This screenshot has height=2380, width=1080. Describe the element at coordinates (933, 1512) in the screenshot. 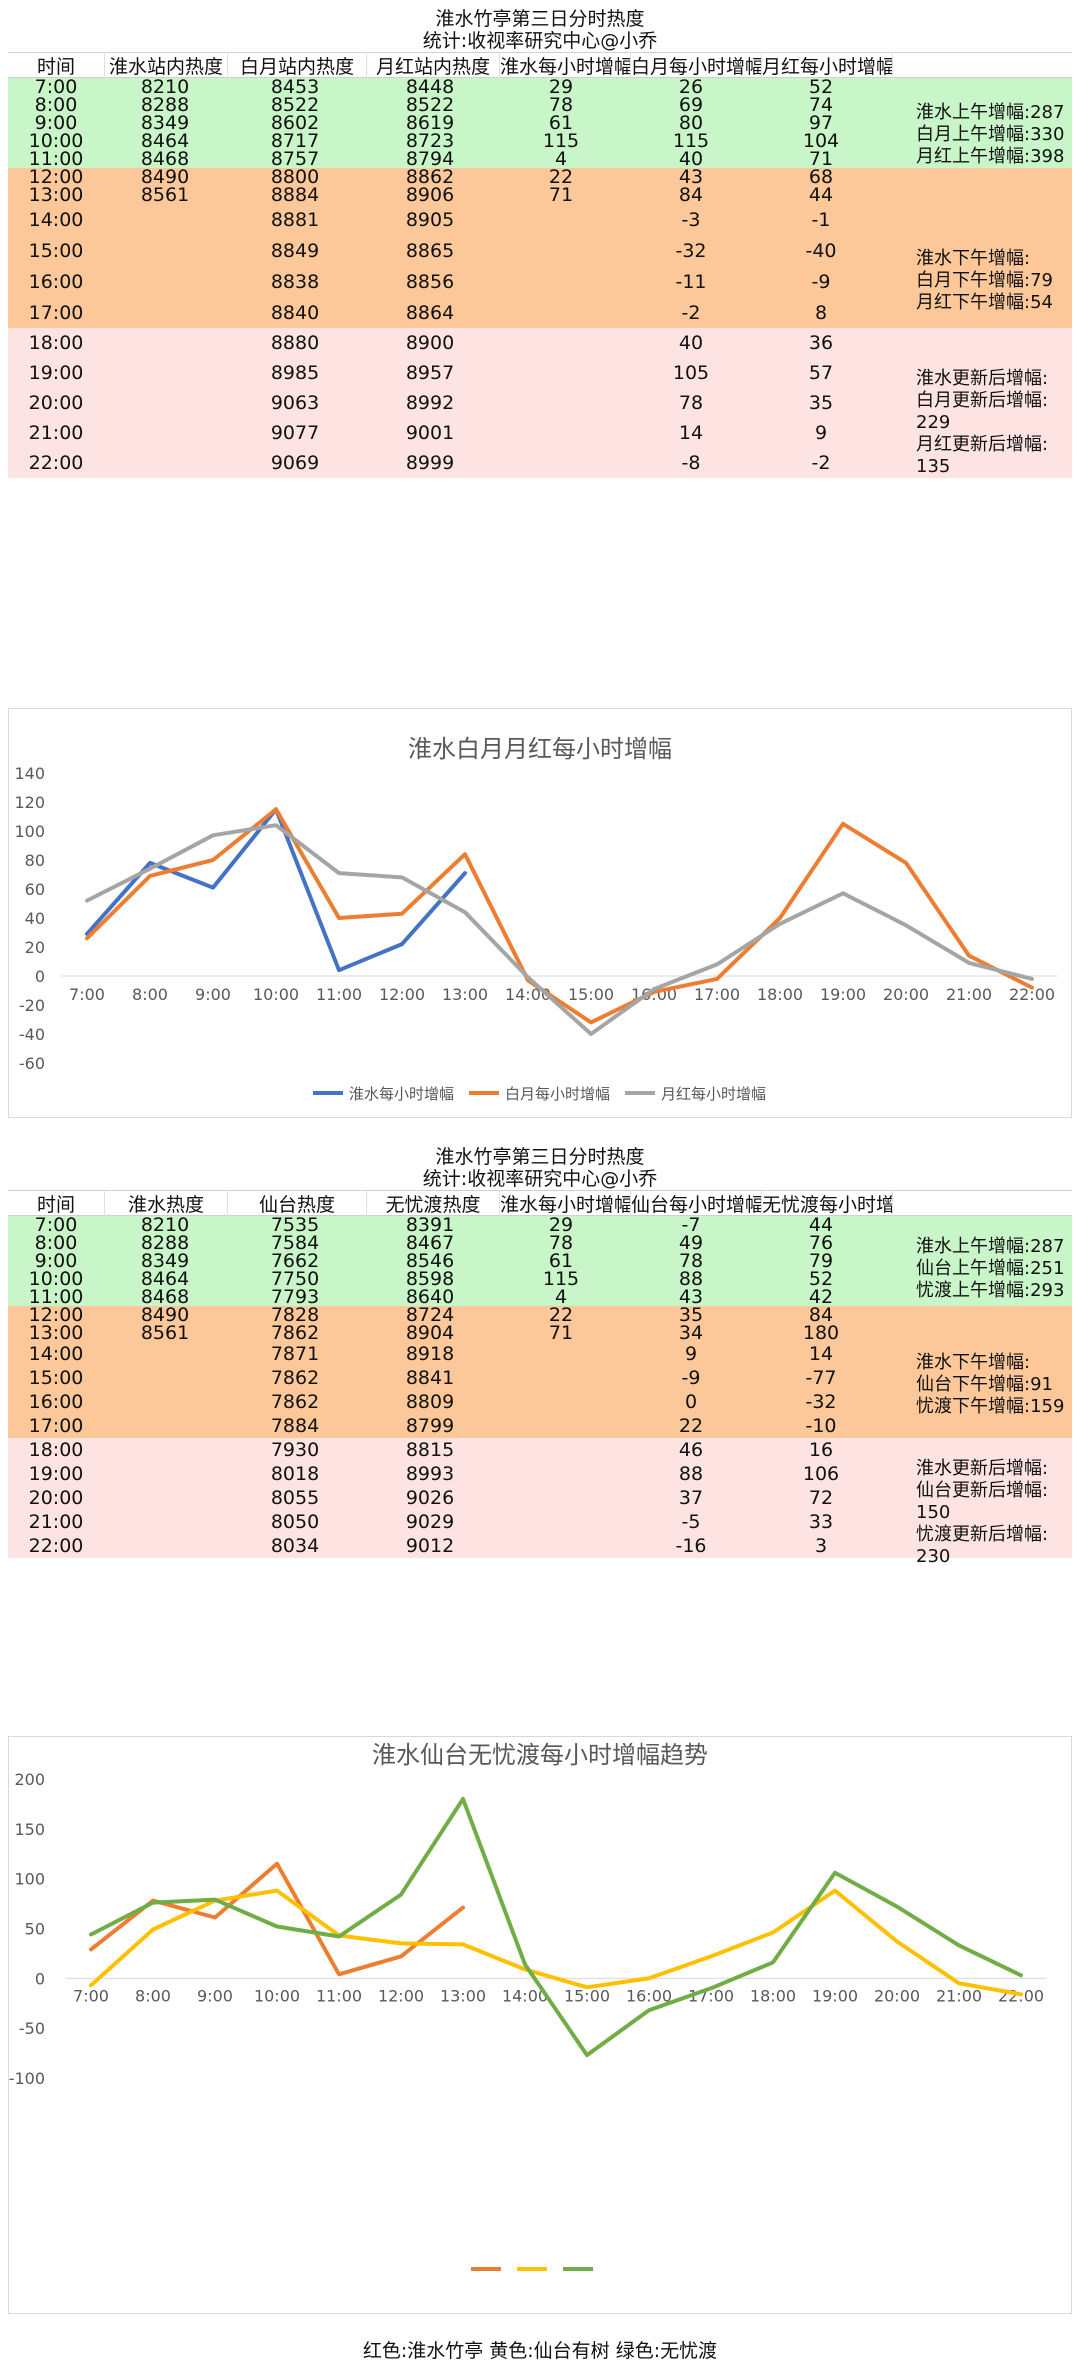

I see `summary-line: 150` at that location.